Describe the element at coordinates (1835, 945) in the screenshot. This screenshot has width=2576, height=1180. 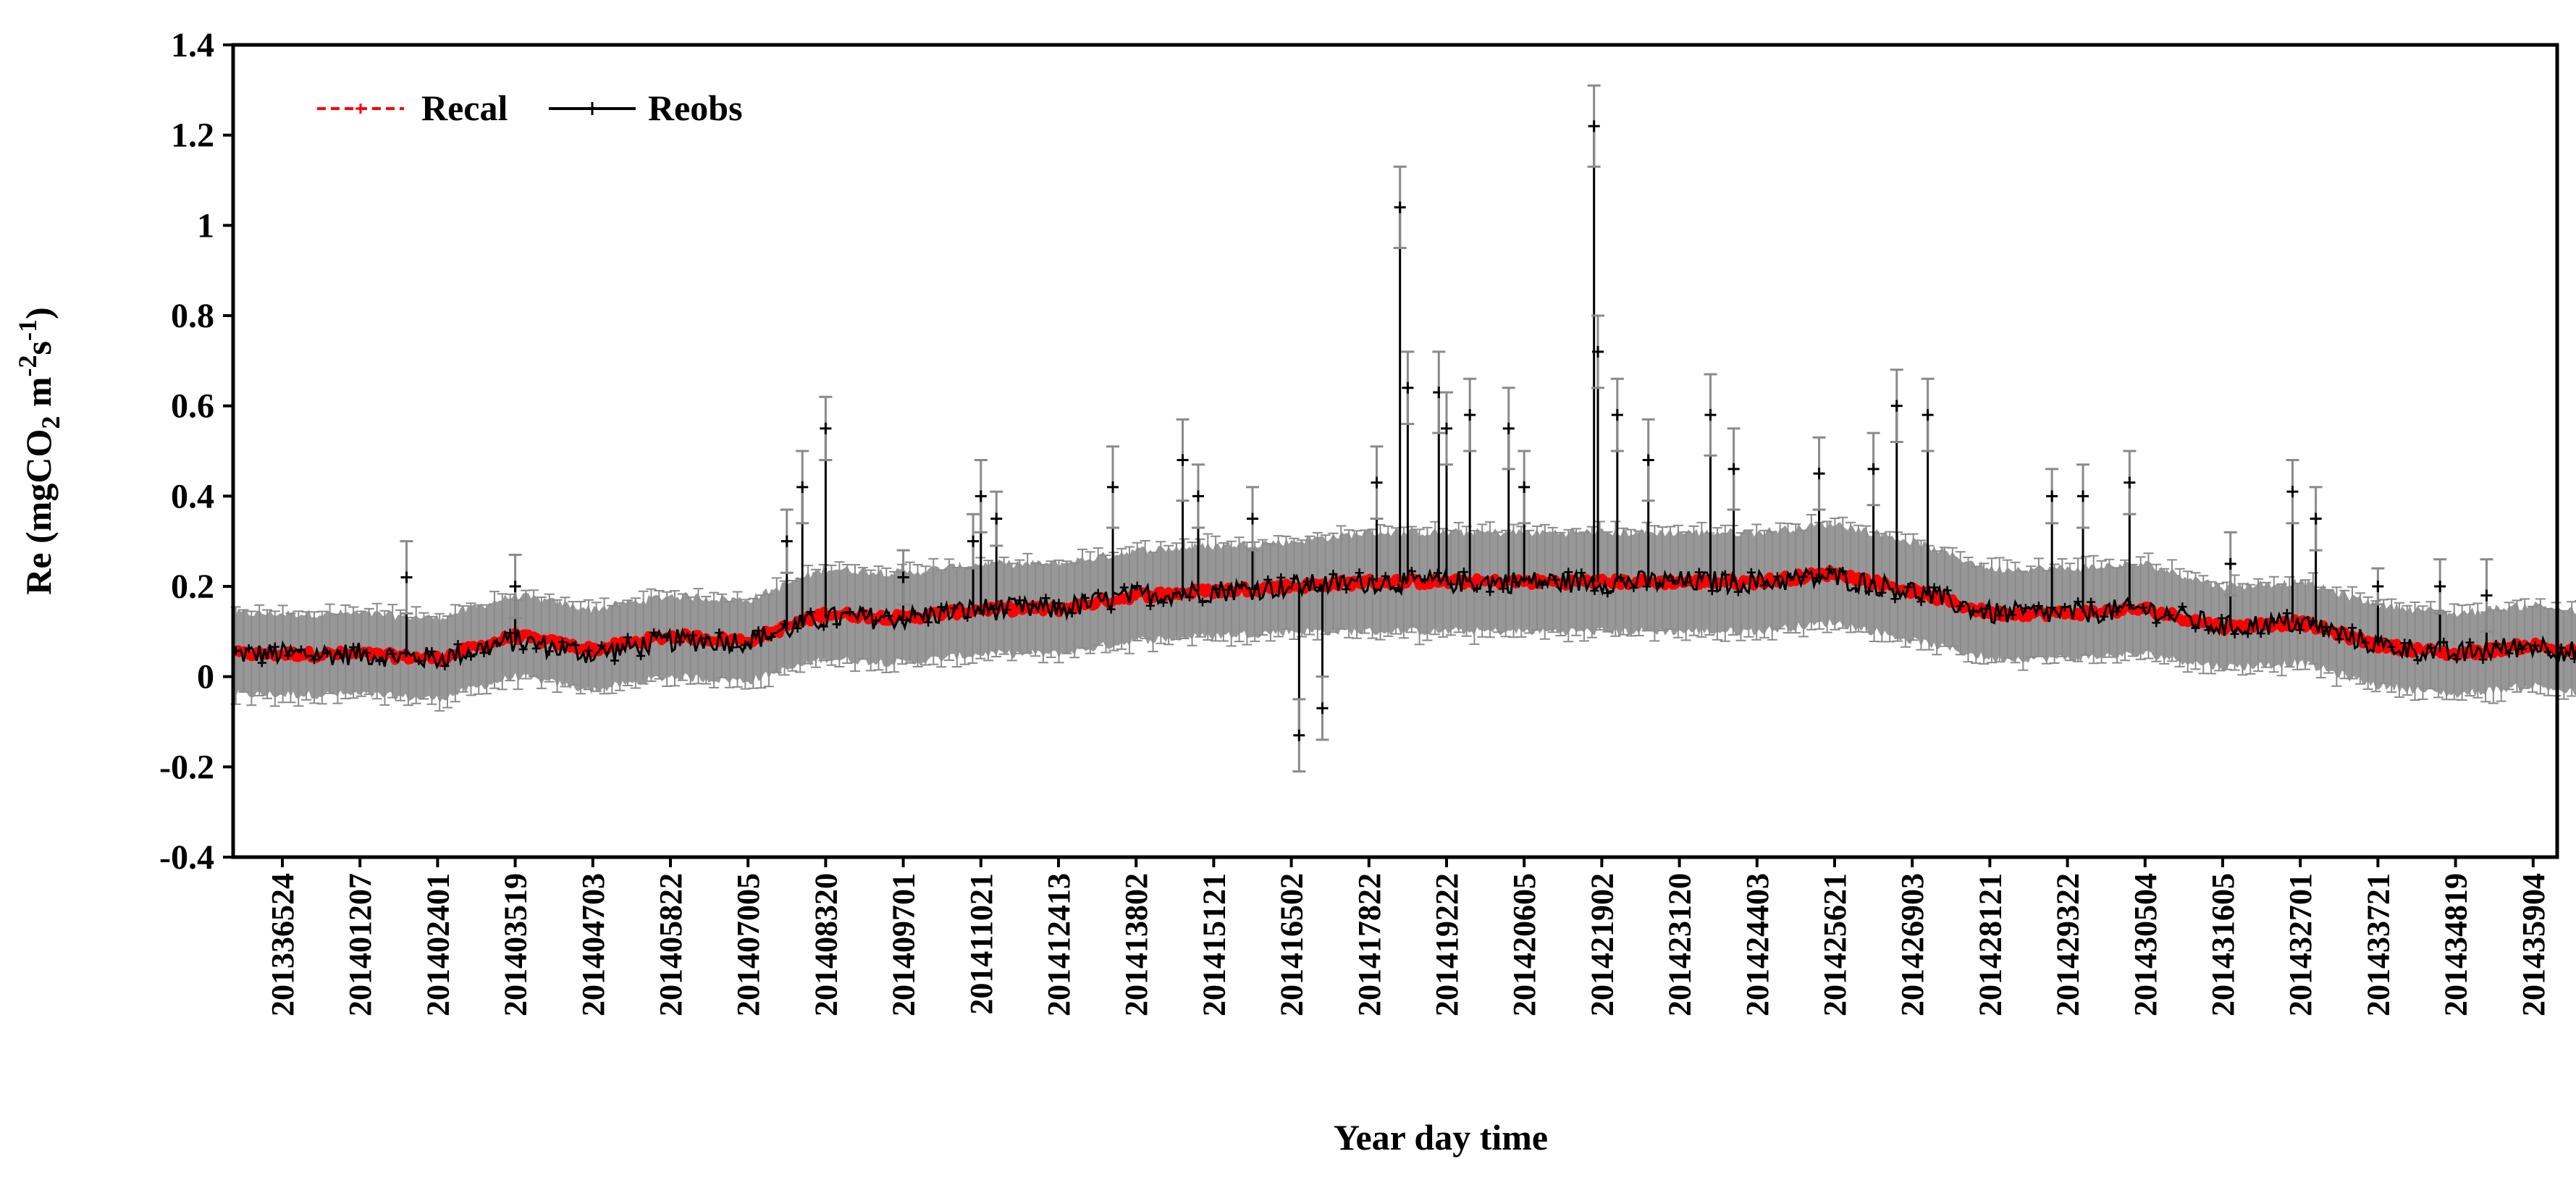
I see `x-tick-label: 201425621` at that location.